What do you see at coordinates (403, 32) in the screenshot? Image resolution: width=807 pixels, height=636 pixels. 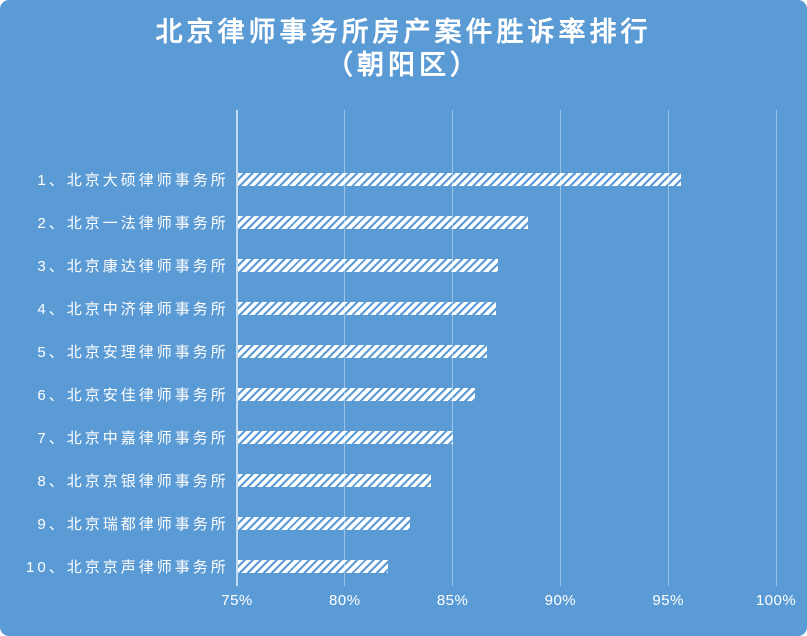 I see `chart-title-line1: 北京律师事务所房产案件胜诉率排行` at bounding box center [403, 32].